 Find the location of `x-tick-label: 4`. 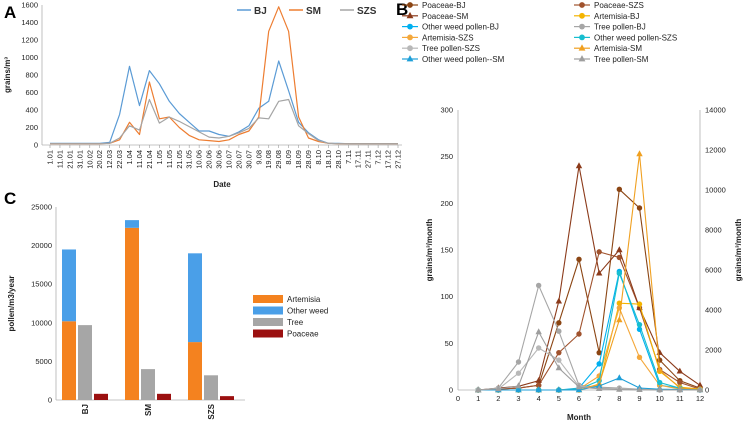

x-tick-label: 4 is located at coordinates (539, 398).